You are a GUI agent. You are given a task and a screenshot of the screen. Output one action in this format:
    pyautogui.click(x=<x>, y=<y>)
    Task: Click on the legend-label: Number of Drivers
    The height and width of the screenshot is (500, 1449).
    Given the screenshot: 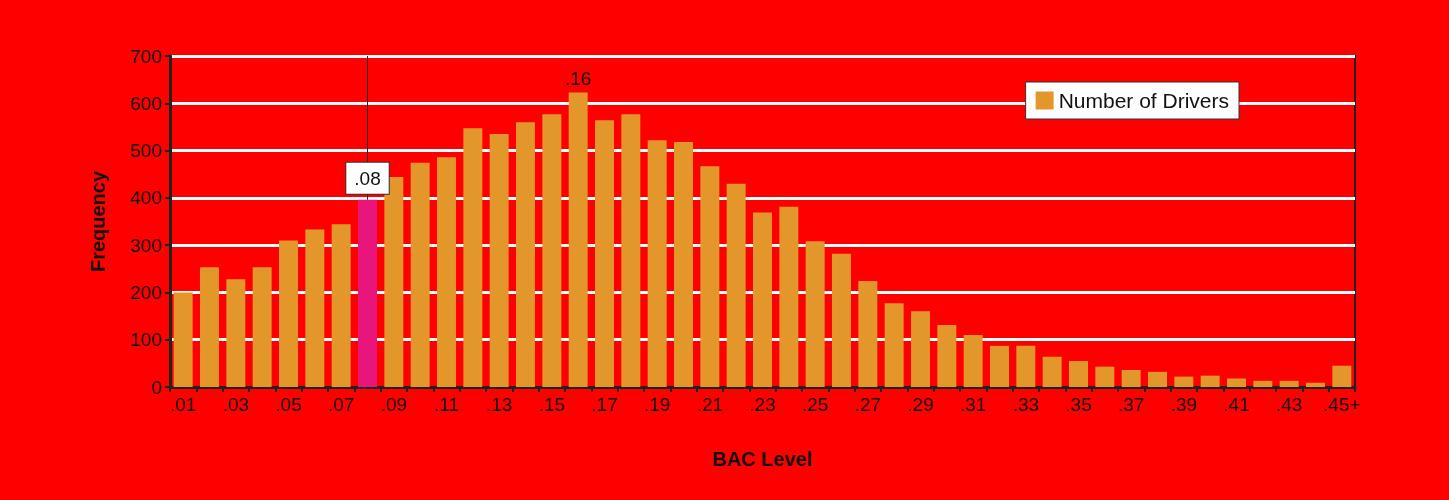 What is the action you would take?
    pyautogui.click(x=1144, y=100)
    